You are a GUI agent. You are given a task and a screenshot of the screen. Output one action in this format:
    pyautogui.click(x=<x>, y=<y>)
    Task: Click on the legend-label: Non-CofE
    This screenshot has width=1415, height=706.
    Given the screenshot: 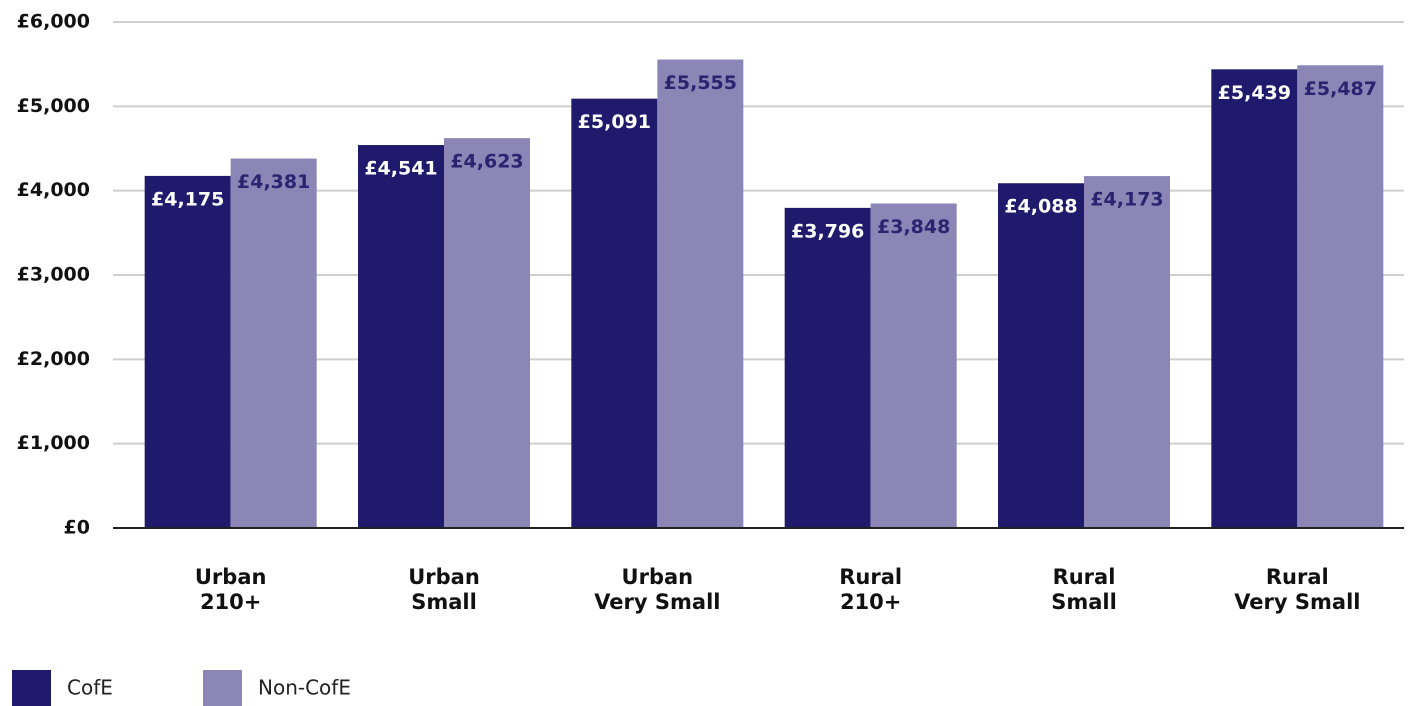 What is the action you would take?
    pyautogui.click(x=304, y=688)
    